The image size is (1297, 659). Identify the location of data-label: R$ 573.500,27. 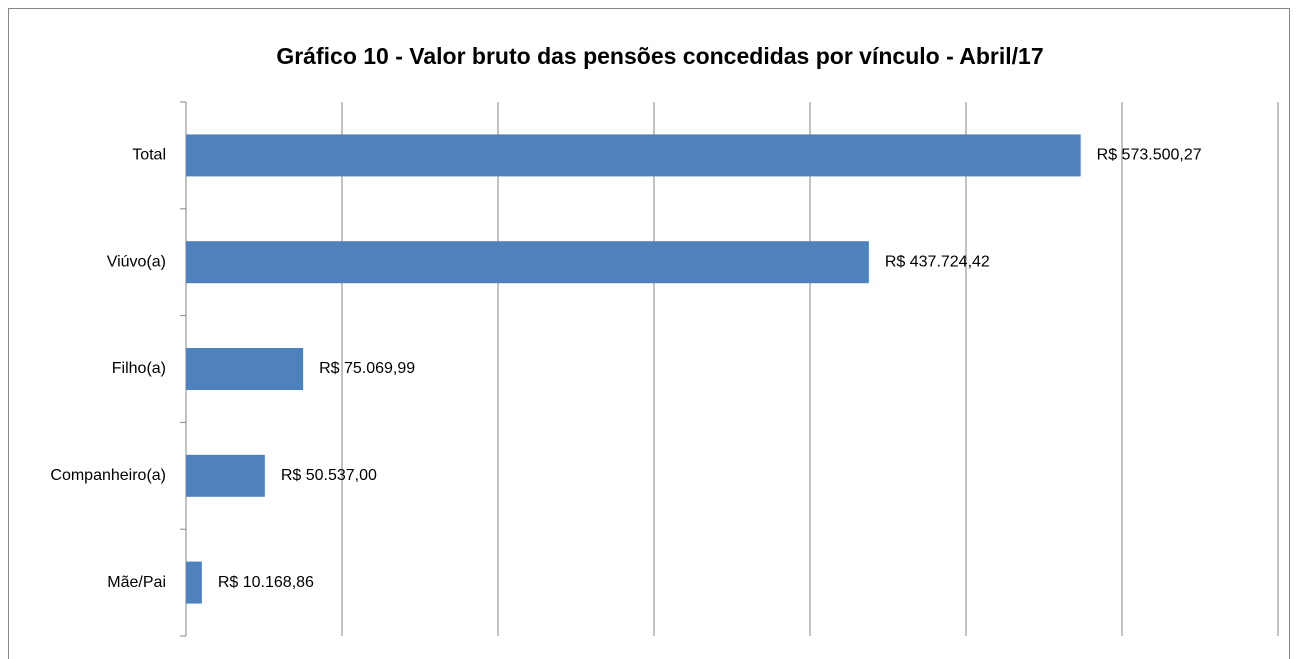
(1149, 155).